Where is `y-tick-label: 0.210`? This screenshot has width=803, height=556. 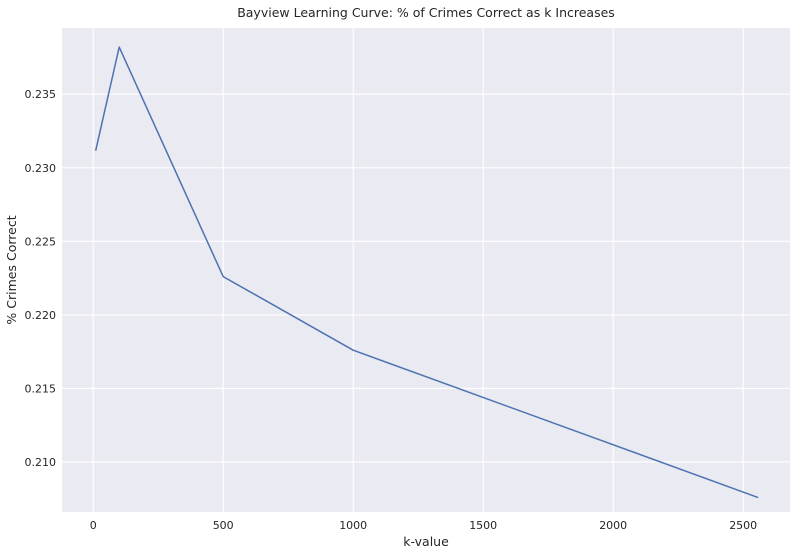 y-tick-label: 0.210 is located at coordinates (41, 462).